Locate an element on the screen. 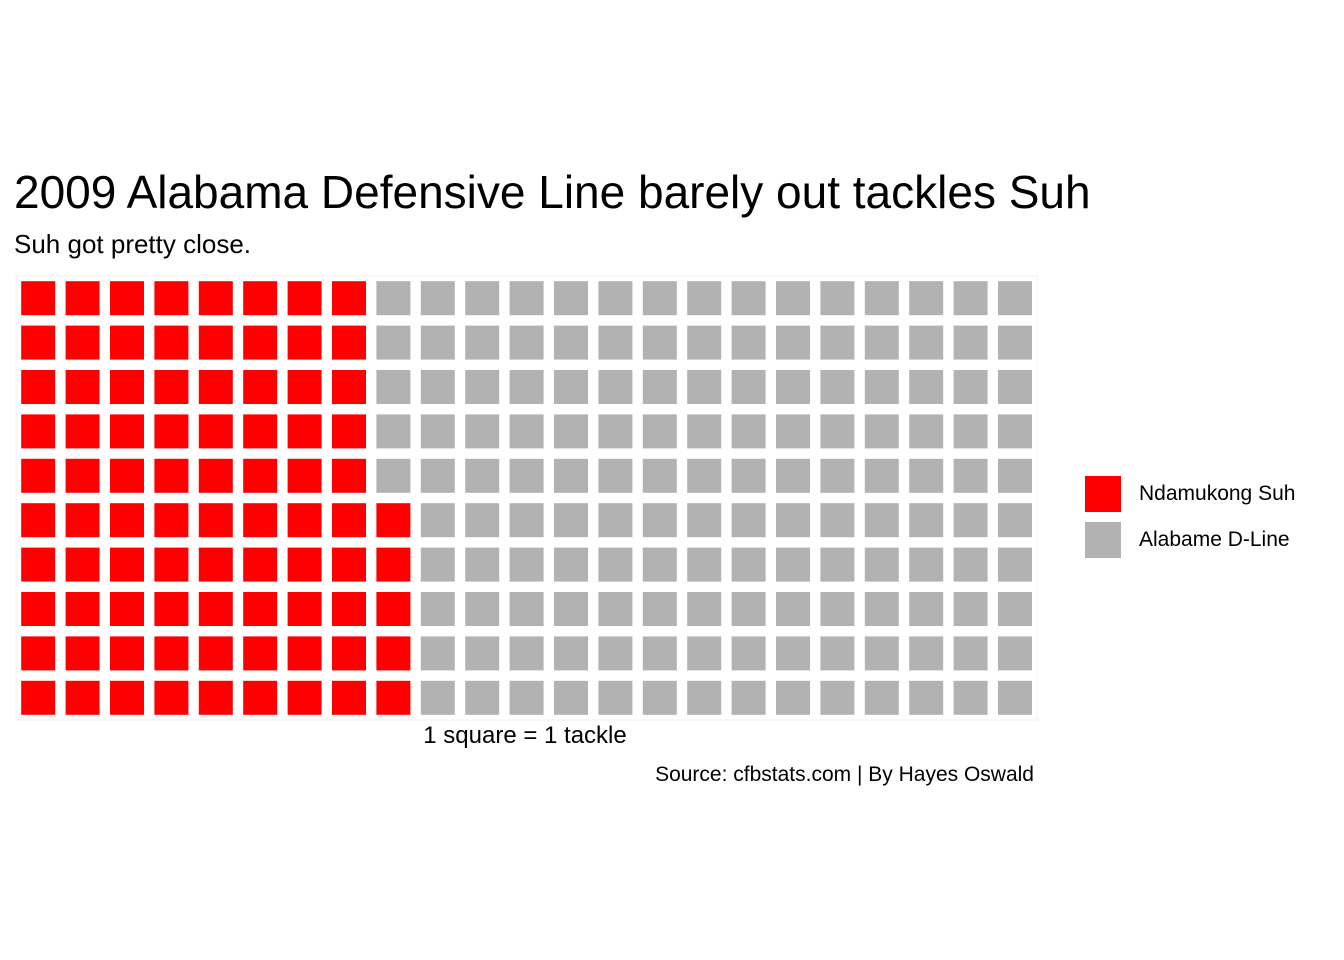  legend-item-suh: Ndamukong Suh is located at coordinates (1190, 494).